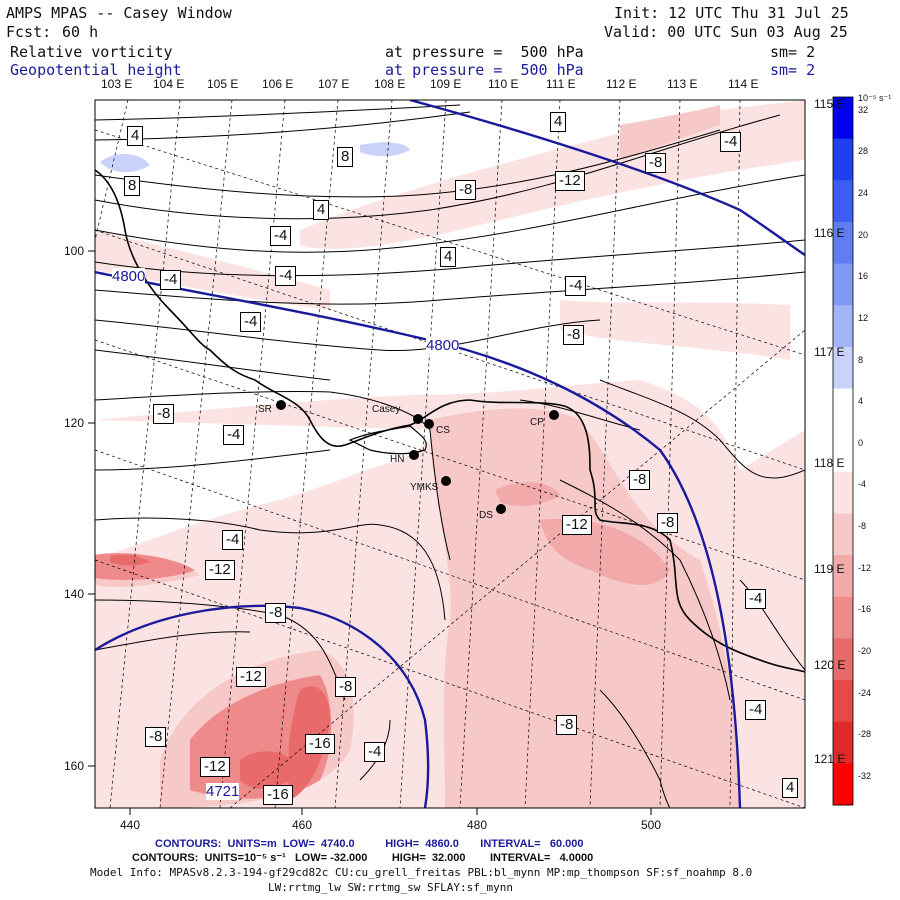  What do you see at coordinates (861, 401) in the screenshot?
I see `colorbar-label: 4` at bounding box center [861, 401].